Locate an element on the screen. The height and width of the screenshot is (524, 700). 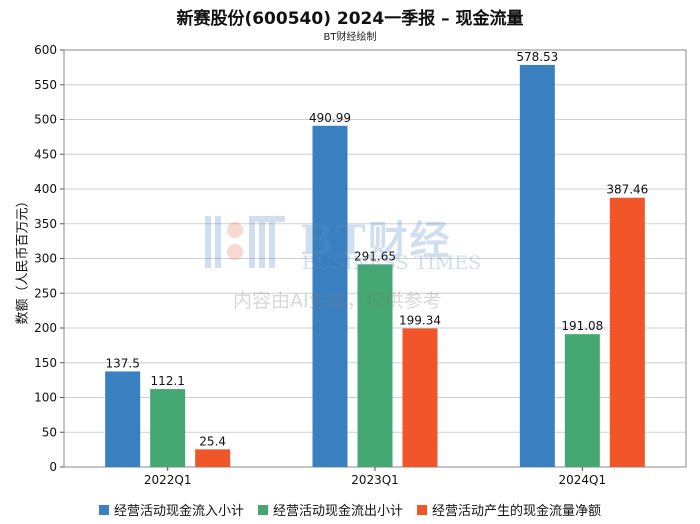
y-tick-label: 100 is located at coordinates (45, 398).